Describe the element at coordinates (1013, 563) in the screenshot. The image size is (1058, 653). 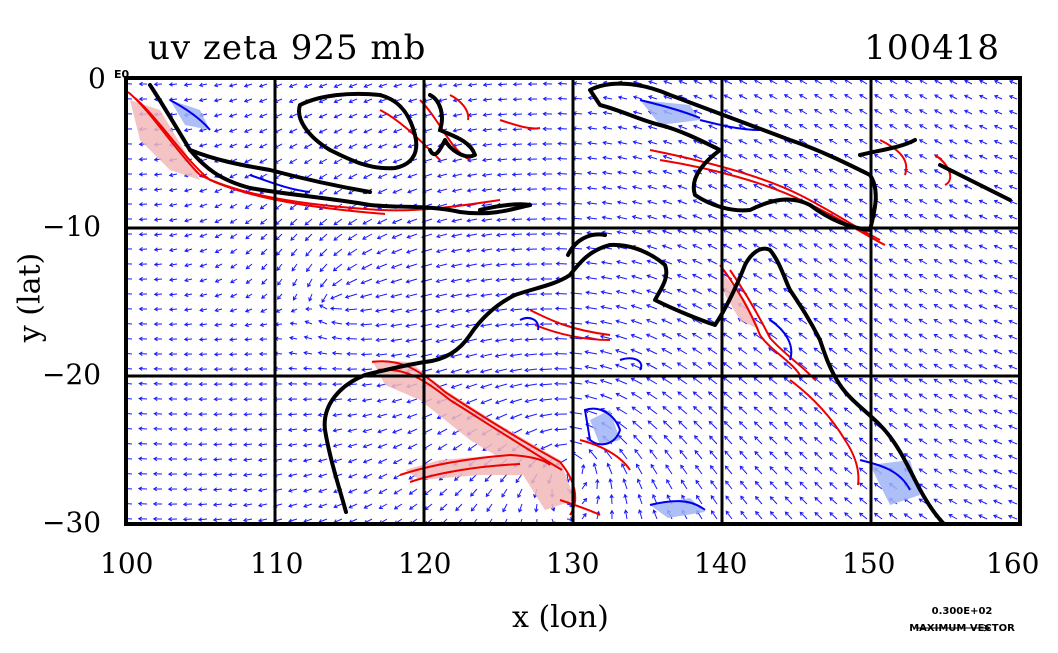
I see `x-tick-label: 160` at that location.